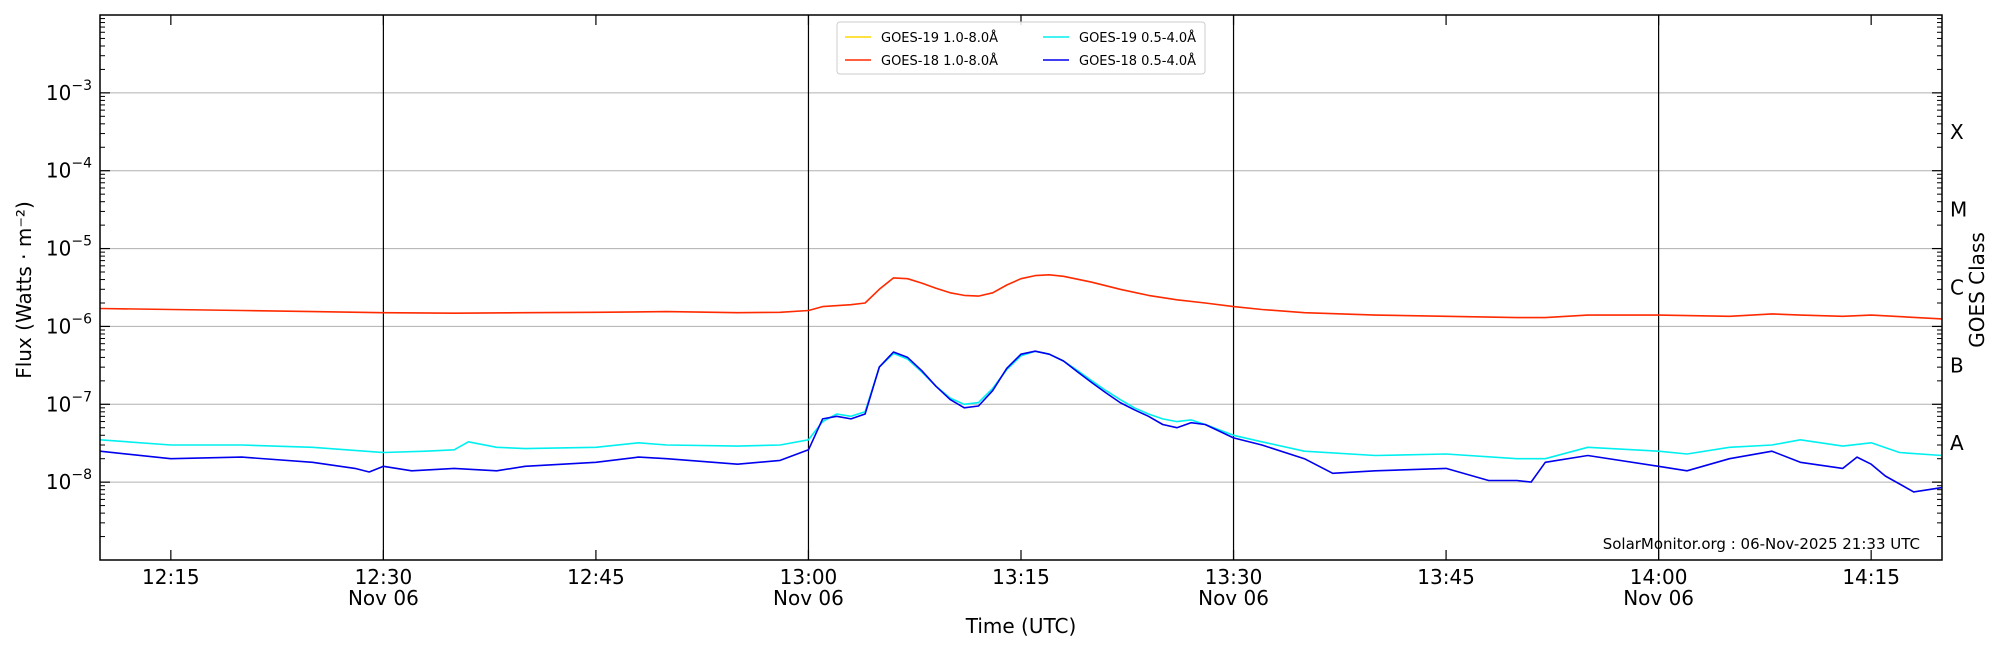 This screenshot has height=650, width=2000. What do you see at coordinates (1137, 38) in the screenshot?
I see `legend-label-goes19-short: GOES-19 0.5-4.0Å` at bounding box center [1137, 38].